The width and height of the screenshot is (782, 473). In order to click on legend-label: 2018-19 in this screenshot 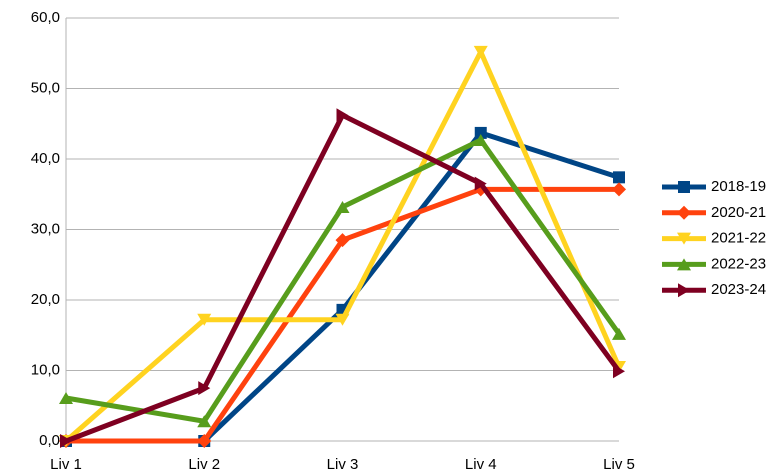, I will do `click(738, 186)`.